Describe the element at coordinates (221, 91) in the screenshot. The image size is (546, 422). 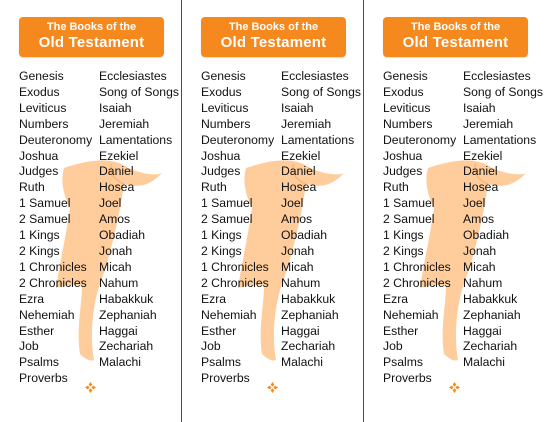
I see `book-item: Exodus` at that location.